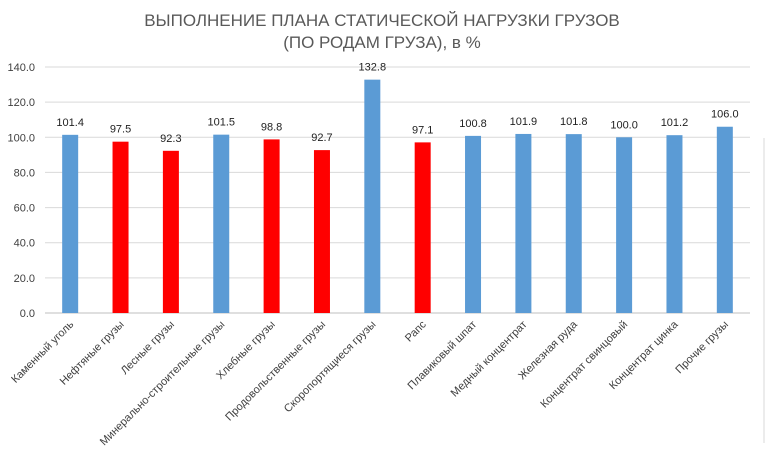 This screenshot has width=766, height=453. What do you see at coordinates (21, 68) in the screenshot?
I see `y-tick-label: 140.0` at bounding box center [21, 68].